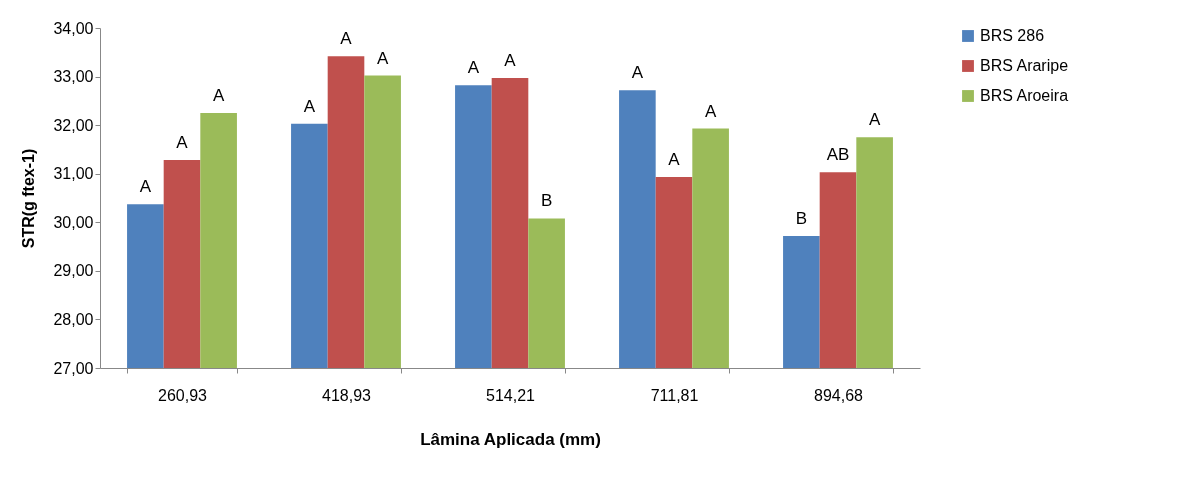 This screenshot has width=1200, height=481. I want to click on y-tick-label: 29,00, so click(73, 271).